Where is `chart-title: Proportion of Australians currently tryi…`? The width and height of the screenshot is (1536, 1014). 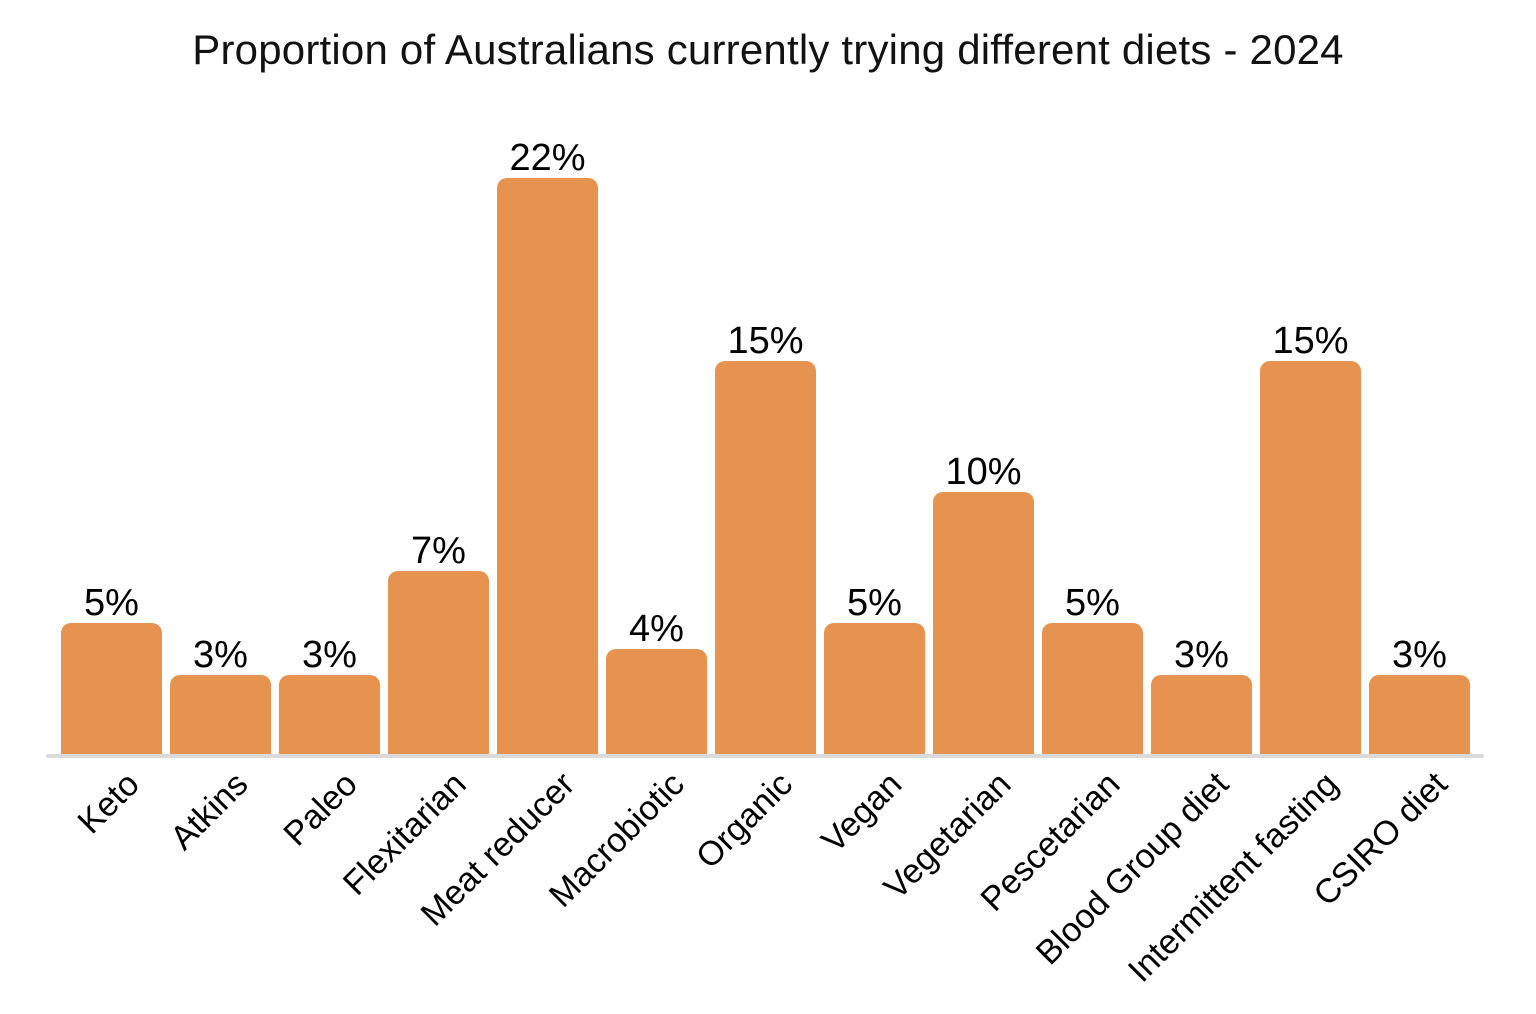
chart-title: Proportion of Australians currently tryi… is located at coordinates (768, 49).